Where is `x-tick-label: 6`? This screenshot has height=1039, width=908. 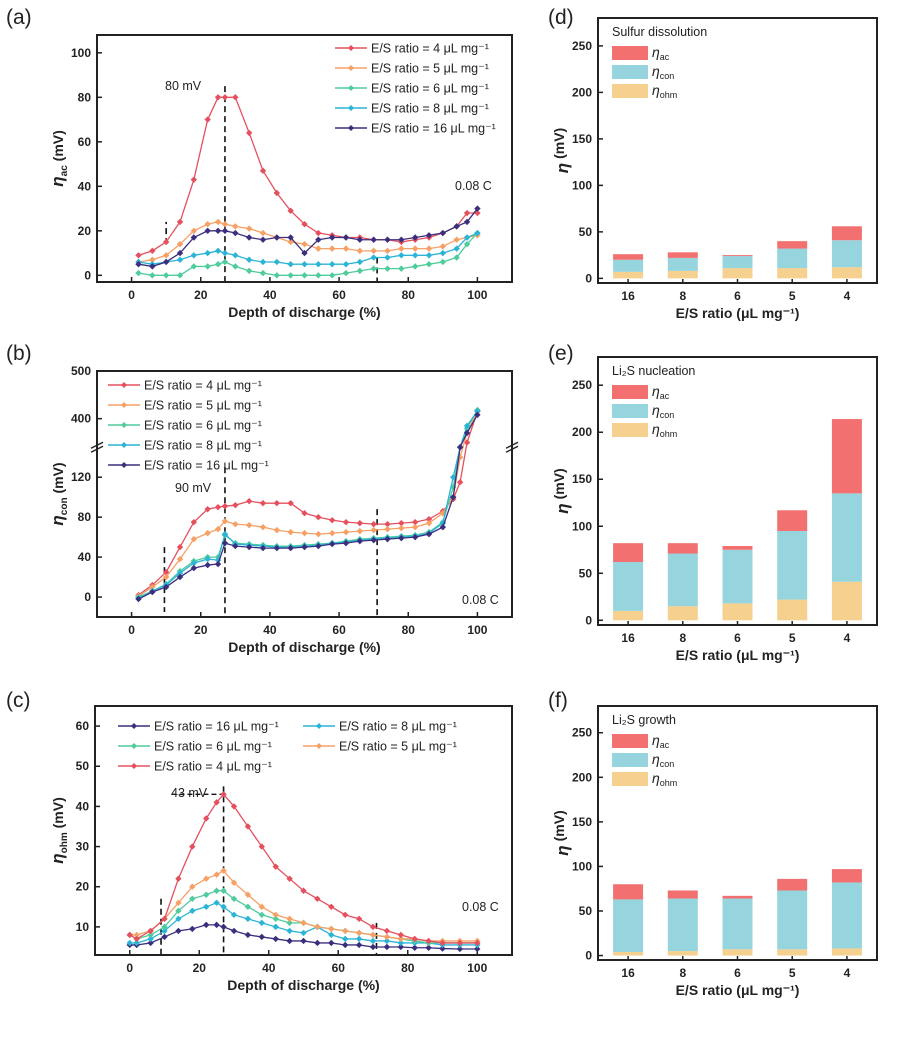 x-tick-label: 6 is located at coordinates (737, 638).